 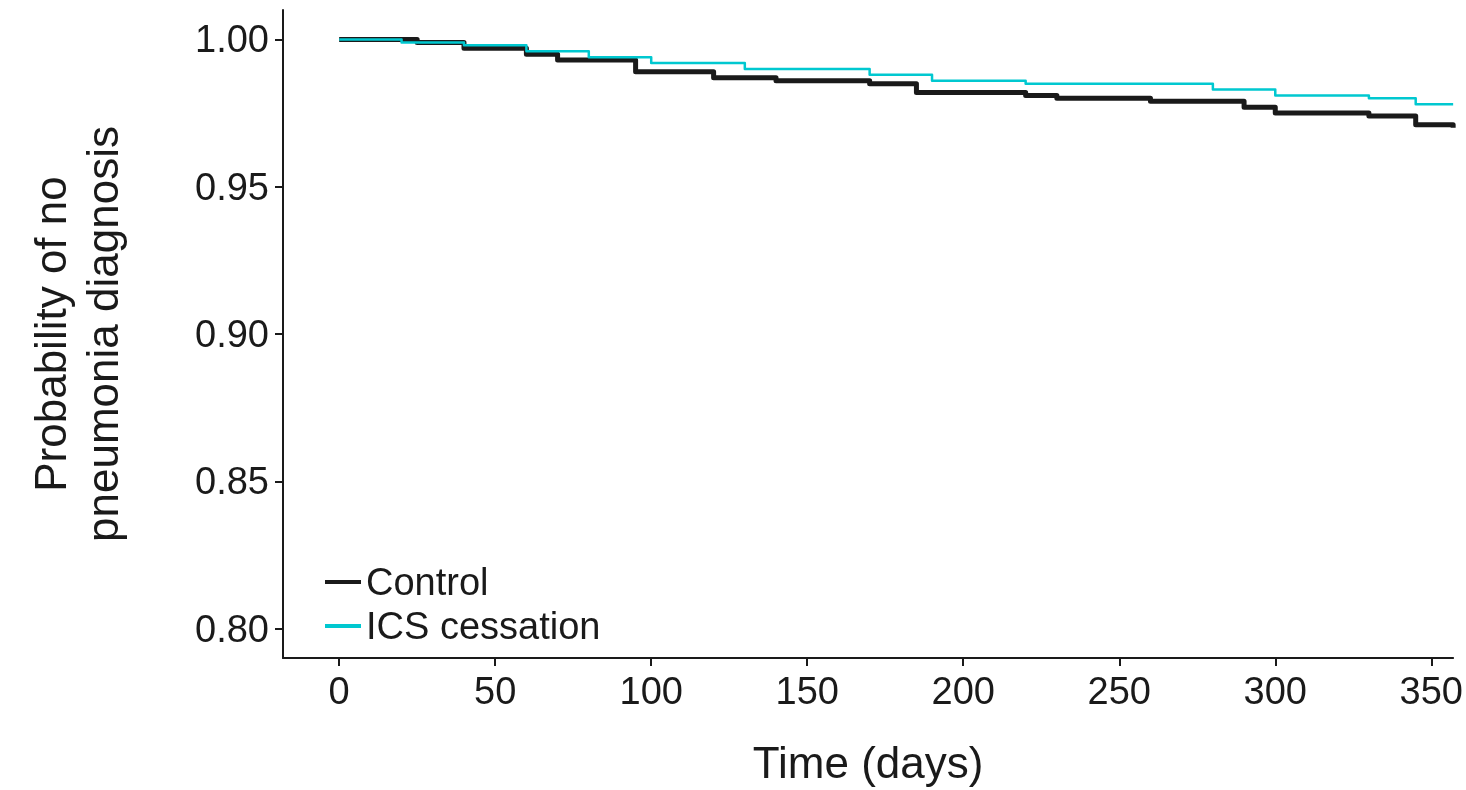 I want to click on y-tick-label: 0.85, so click(x=232, y=481).